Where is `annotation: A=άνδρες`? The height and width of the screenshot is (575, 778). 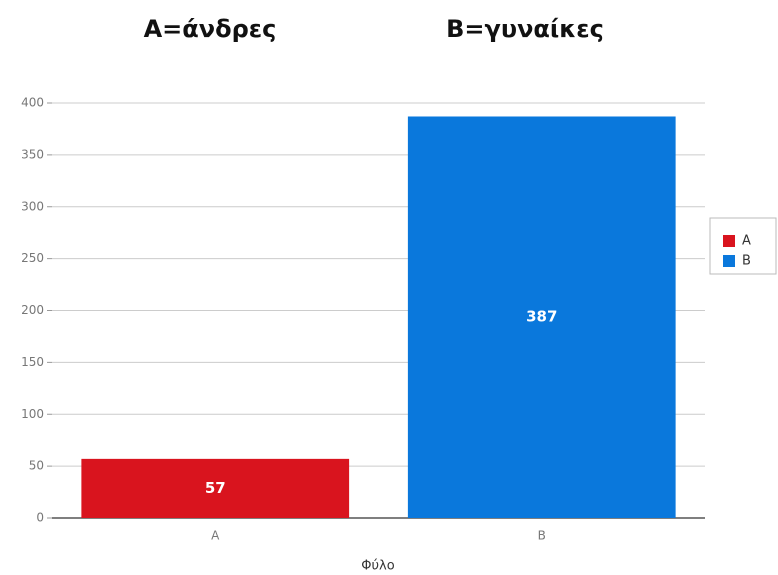 annotation: A=άνδρες is located at coordinates (210, 29).